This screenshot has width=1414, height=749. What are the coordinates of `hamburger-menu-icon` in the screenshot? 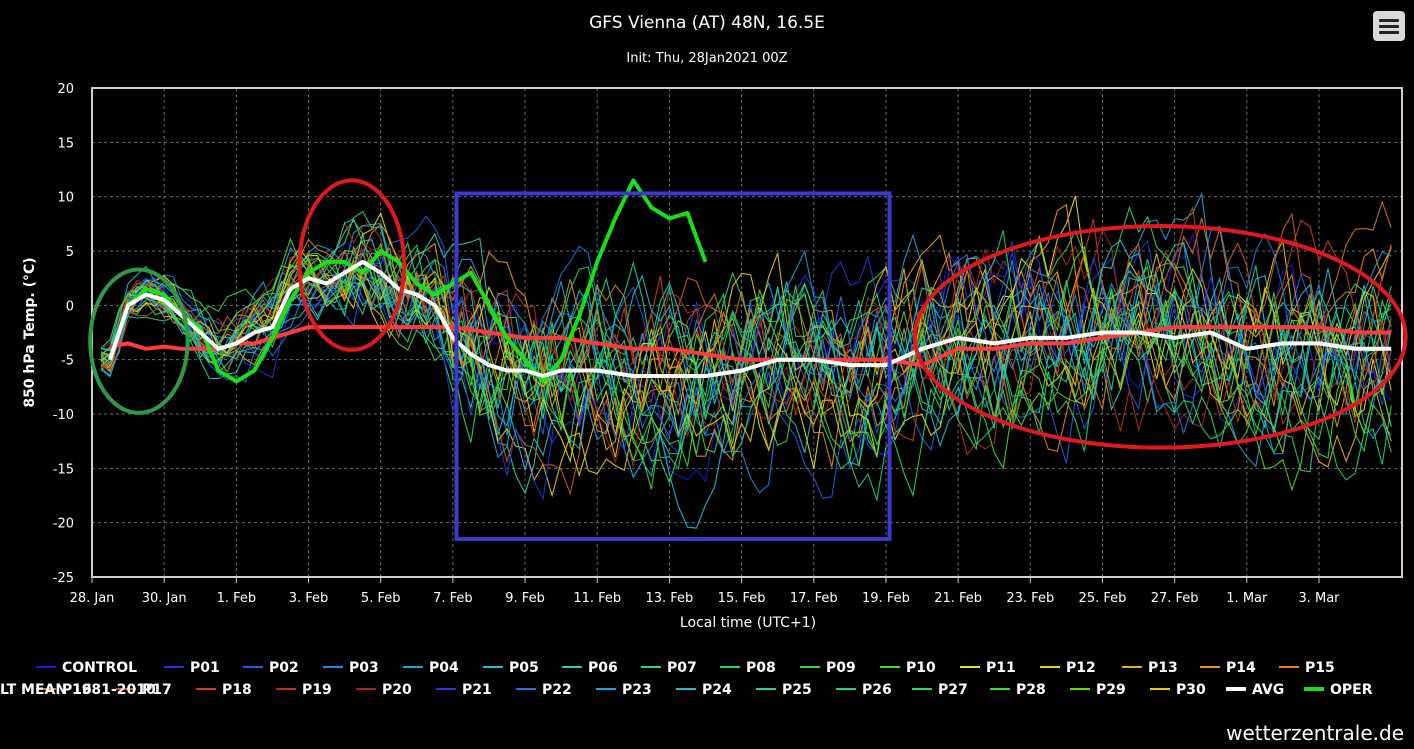 It's located at (1389, 26).